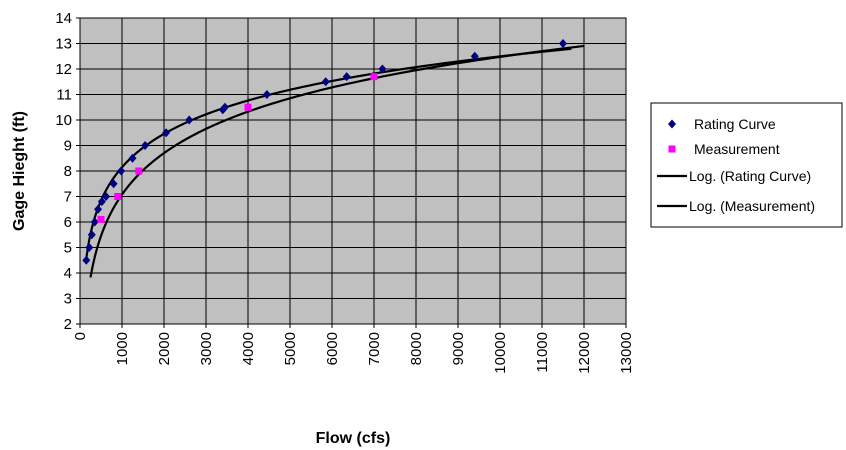 This screenshot has width=846, height=450. I want to click on y-tick-label: 12, so click(63, 69).